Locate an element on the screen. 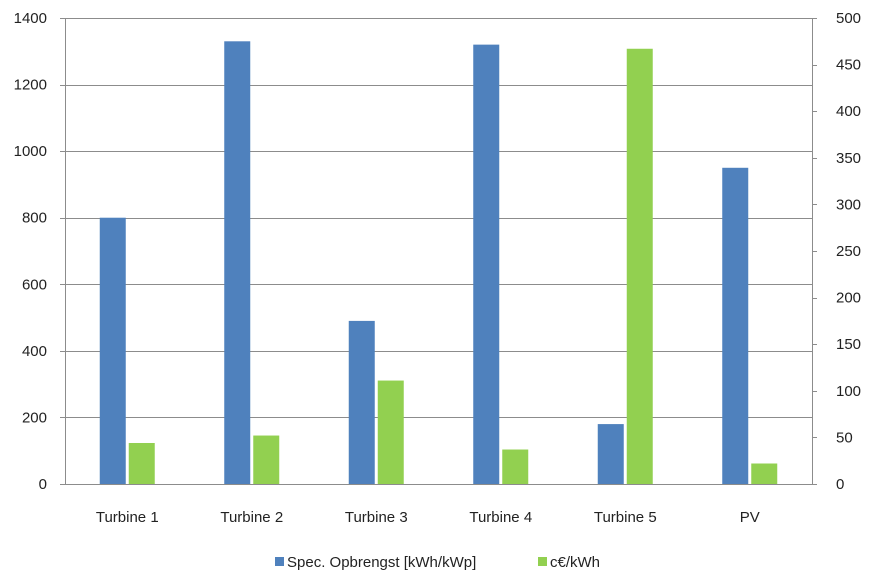 This screenshot has width=869, height=577. legend: Spec. Opbrengst [kWh/kWp] c€/kWh is located at coordinates (437, 562).